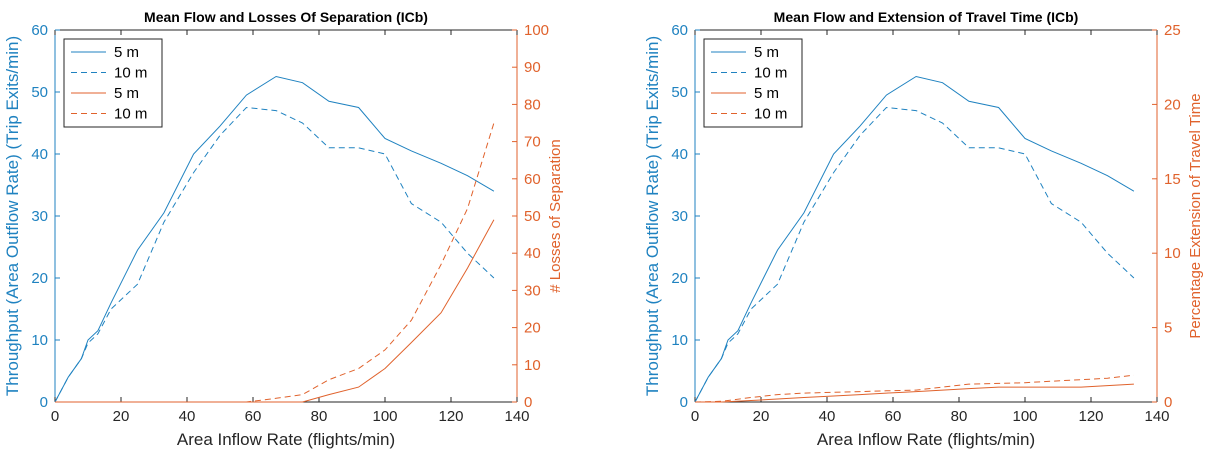 The height and width of the screenshot is (451, 1221). What do you see at coordinates (532, 216) in the screenshot?
I see `y-tick-label-right: 50` at bounding box center [532, 216].